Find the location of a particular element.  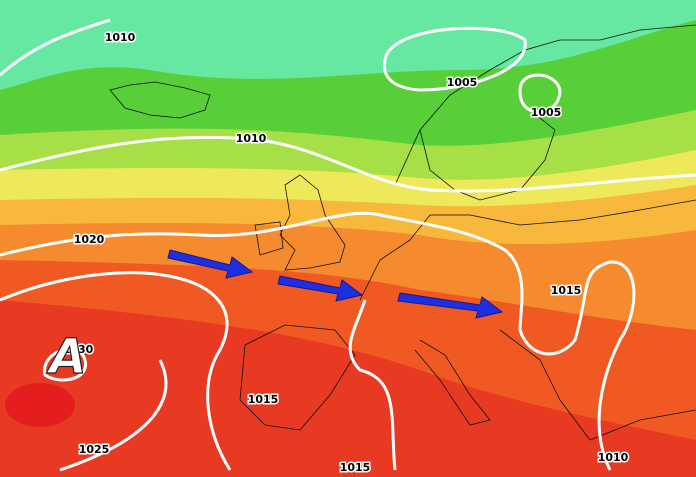

italy is located at coordinates (452, 382).